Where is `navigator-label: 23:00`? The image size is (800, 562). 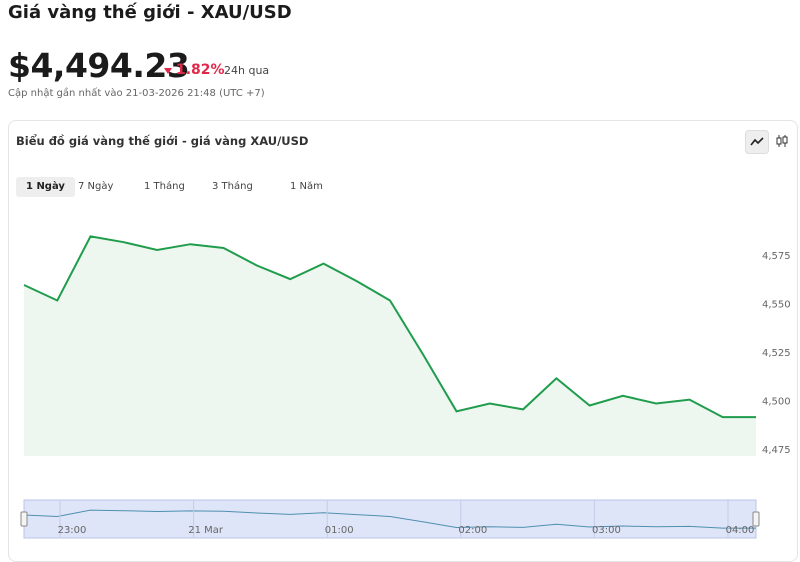
navigator-label: 23:00 is located at coordinates (72, 530).